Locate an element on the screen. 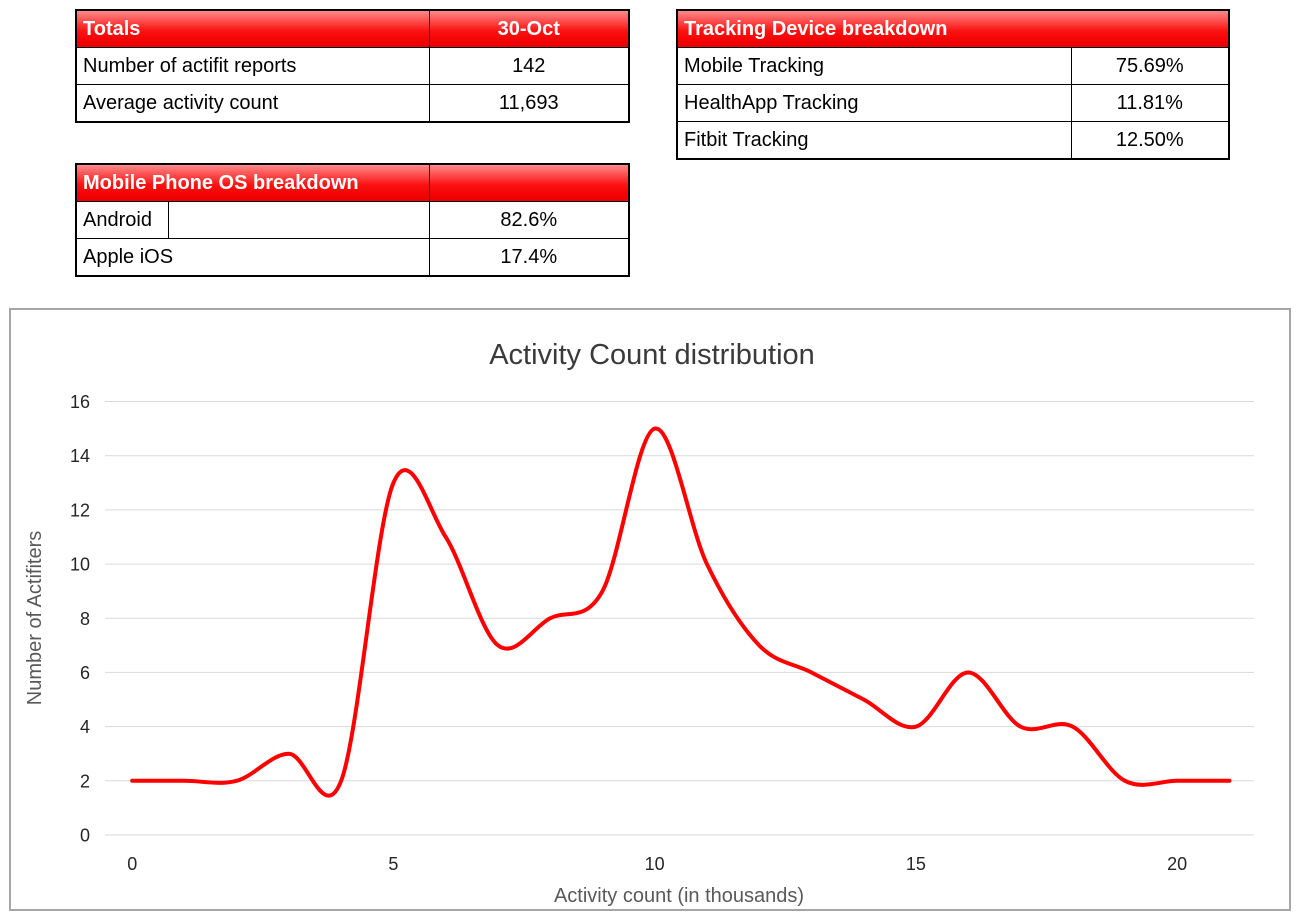  y-tick-label: 2 is located at coordinates (85, 781).